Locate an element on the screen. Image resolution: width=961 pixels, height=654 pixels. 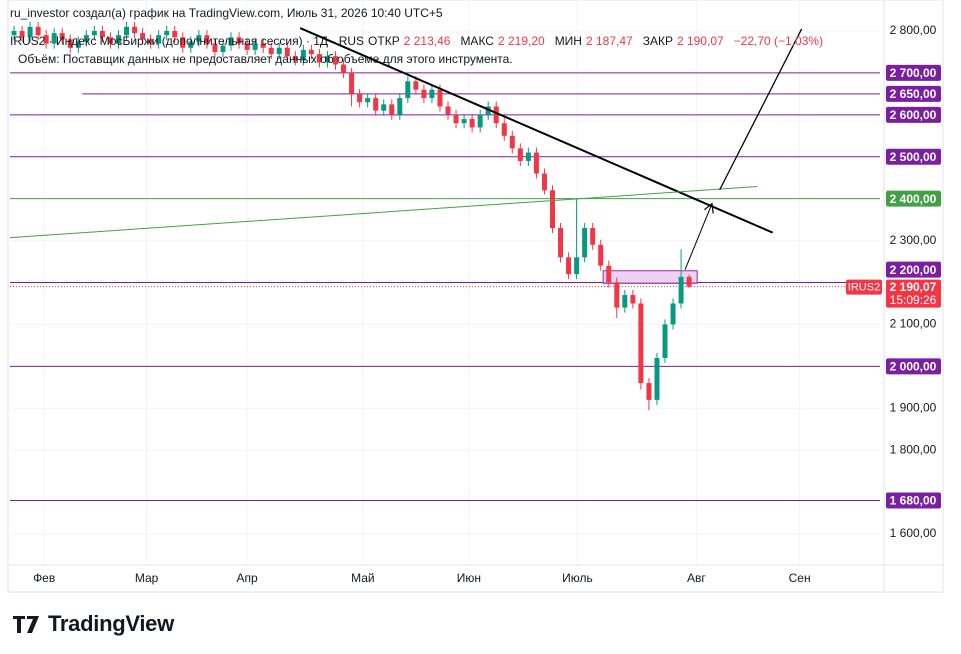
change: −22,70 (−1,03%) is located at coordinates (778, 41).